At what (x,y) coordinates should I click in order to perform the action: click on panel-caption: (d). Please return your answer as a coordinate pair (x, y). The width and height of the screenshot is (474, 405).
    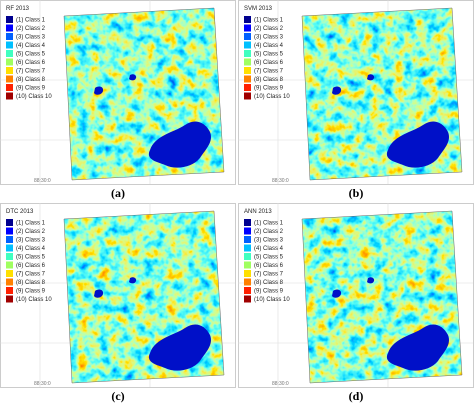
    Looking at the image, I should click on (356, 396).